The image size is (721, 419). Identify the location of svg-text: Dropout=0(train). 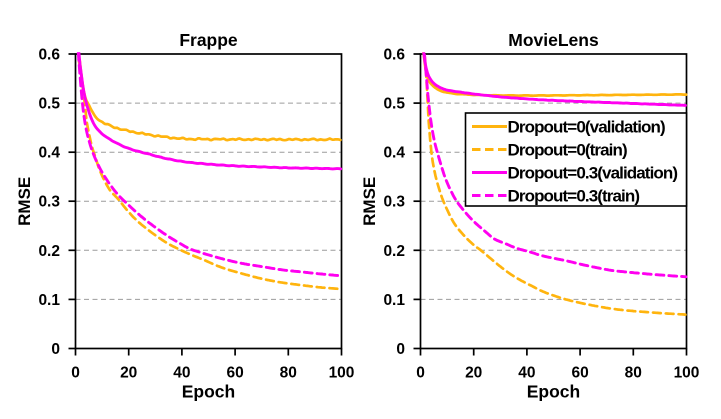
(567, 150).